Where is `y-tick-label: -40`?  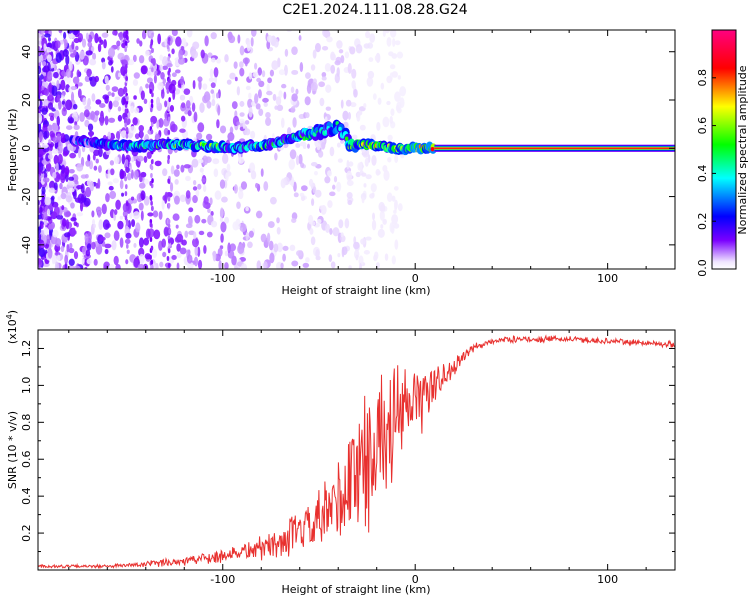
y-tick-label: -40 is located at coordinates (26, 245).